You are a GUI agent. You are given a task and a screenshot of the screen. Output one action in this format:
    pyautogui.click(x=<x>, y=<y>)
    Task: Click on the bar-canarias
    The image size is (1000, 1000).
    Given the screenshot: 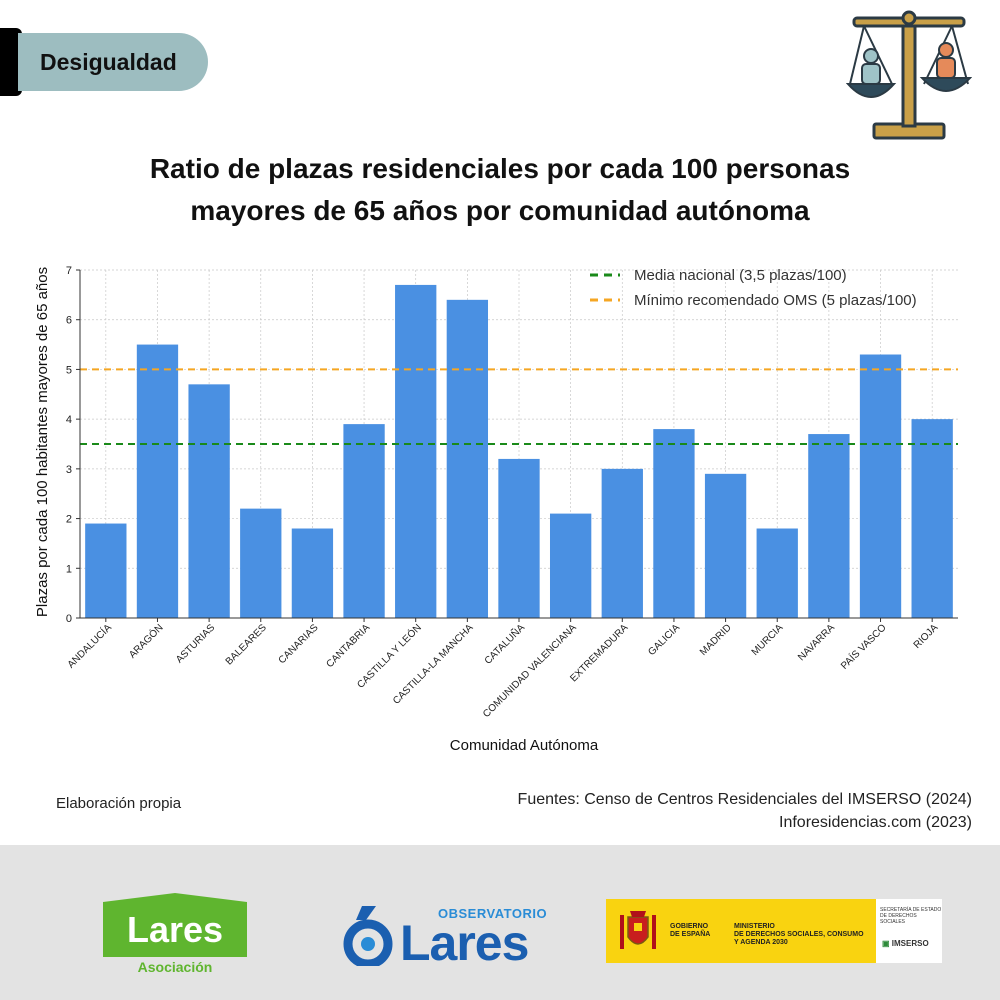 What is the action you would take?
    pyautogui.click(x=312, y=573)
    